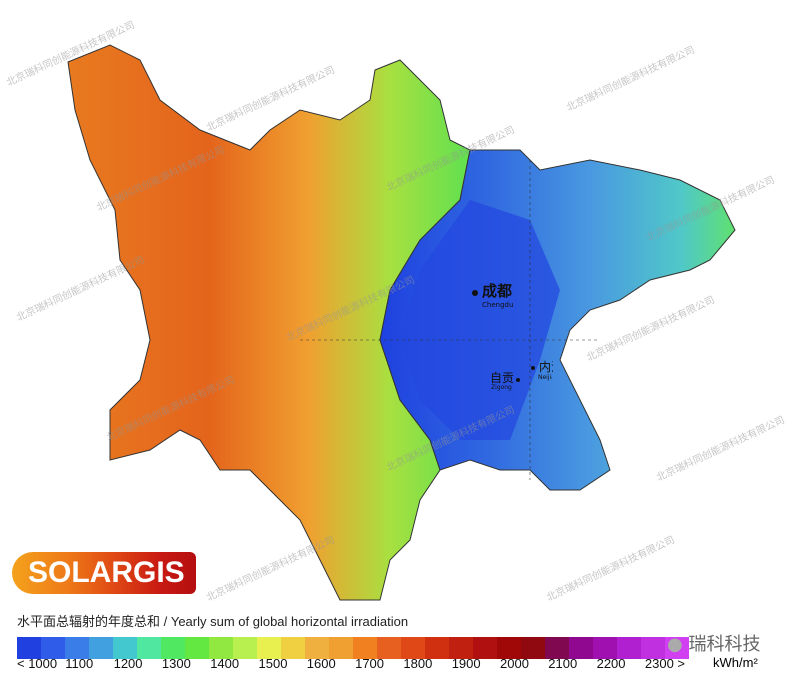 Image resolution: width=800 pixels, height=680 pixels. Describe the element at coordinates (475, 293) in the screenshot. I see `city-dot-chengdu` at that location.